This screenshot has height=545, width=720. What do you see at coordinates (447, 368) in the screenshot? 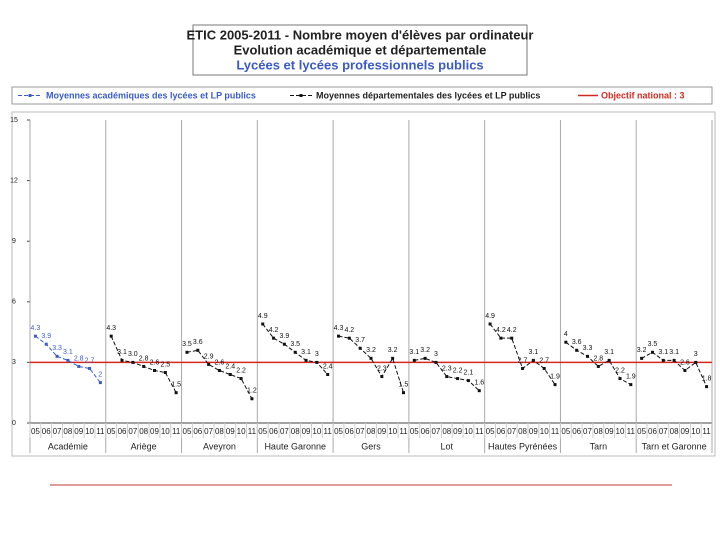
I see `data-label: 2.3` at bounding box center [447, 368].